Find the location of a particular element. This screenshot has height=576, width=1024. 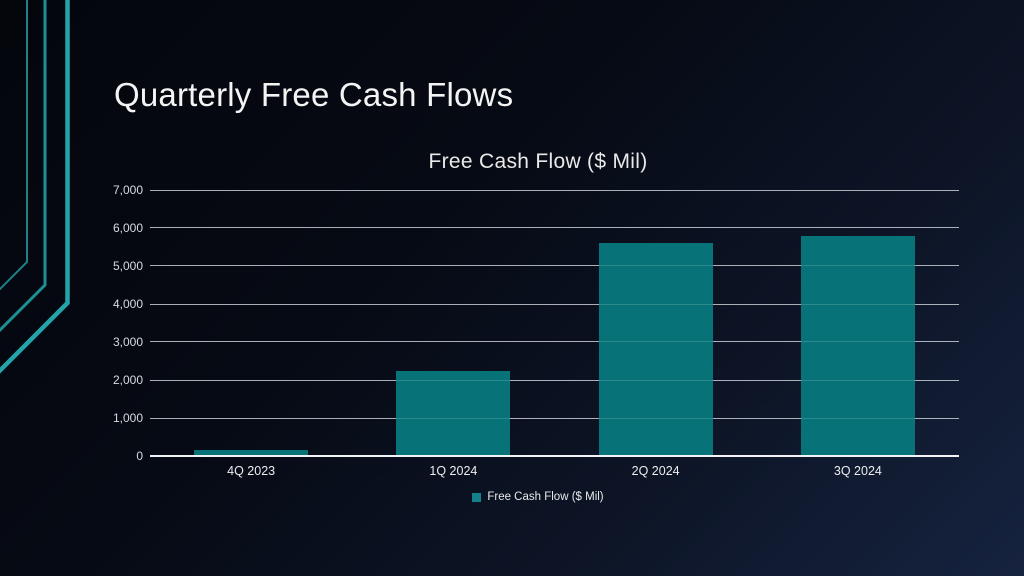

y-tick-label: 3,000 is located at coordinates (127, 341).